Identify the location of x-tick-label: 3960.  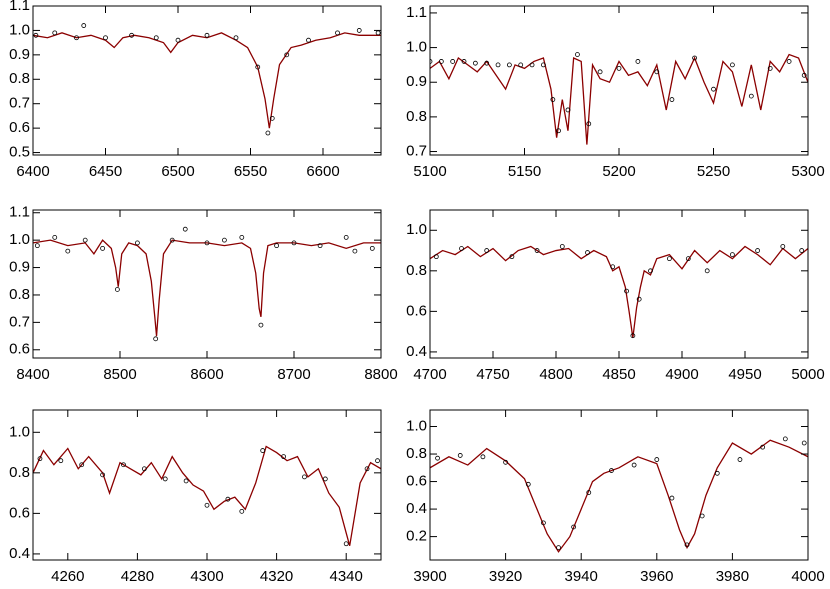
(656, 576).